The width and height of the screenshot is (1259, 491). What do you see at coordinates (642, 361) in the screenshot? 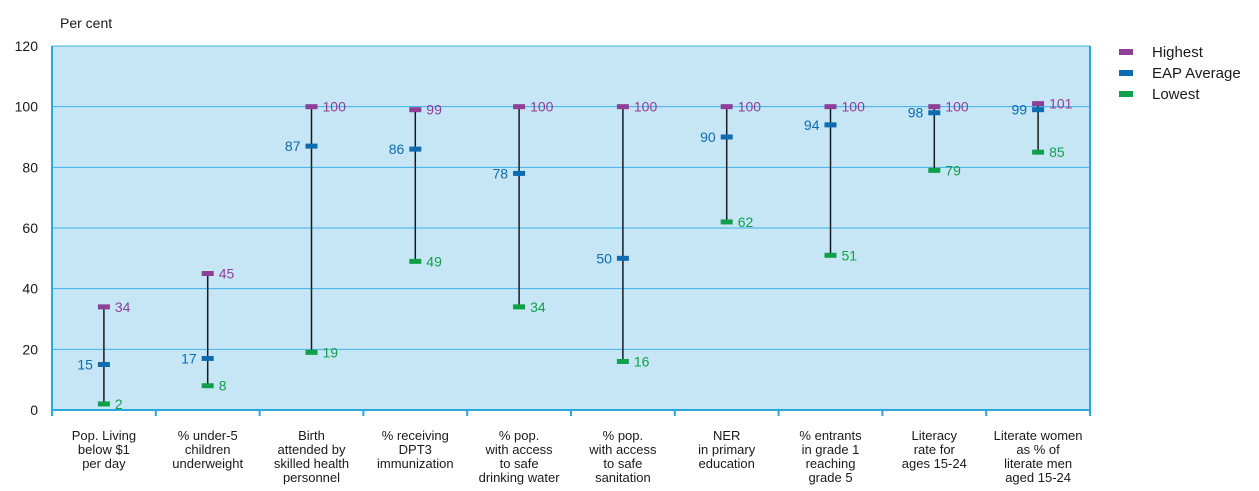
I see `lowest-value-label: 16` at bounding box center [642, 361].